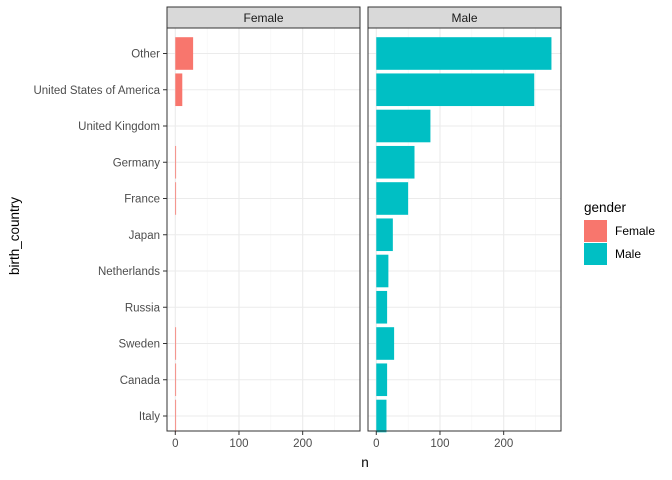 The width and height of the screenshot is (672, 480). Describe the element at coordinates (119, 127) in the screenshot. I see `y-tick-label: United Kingdom` at that location.